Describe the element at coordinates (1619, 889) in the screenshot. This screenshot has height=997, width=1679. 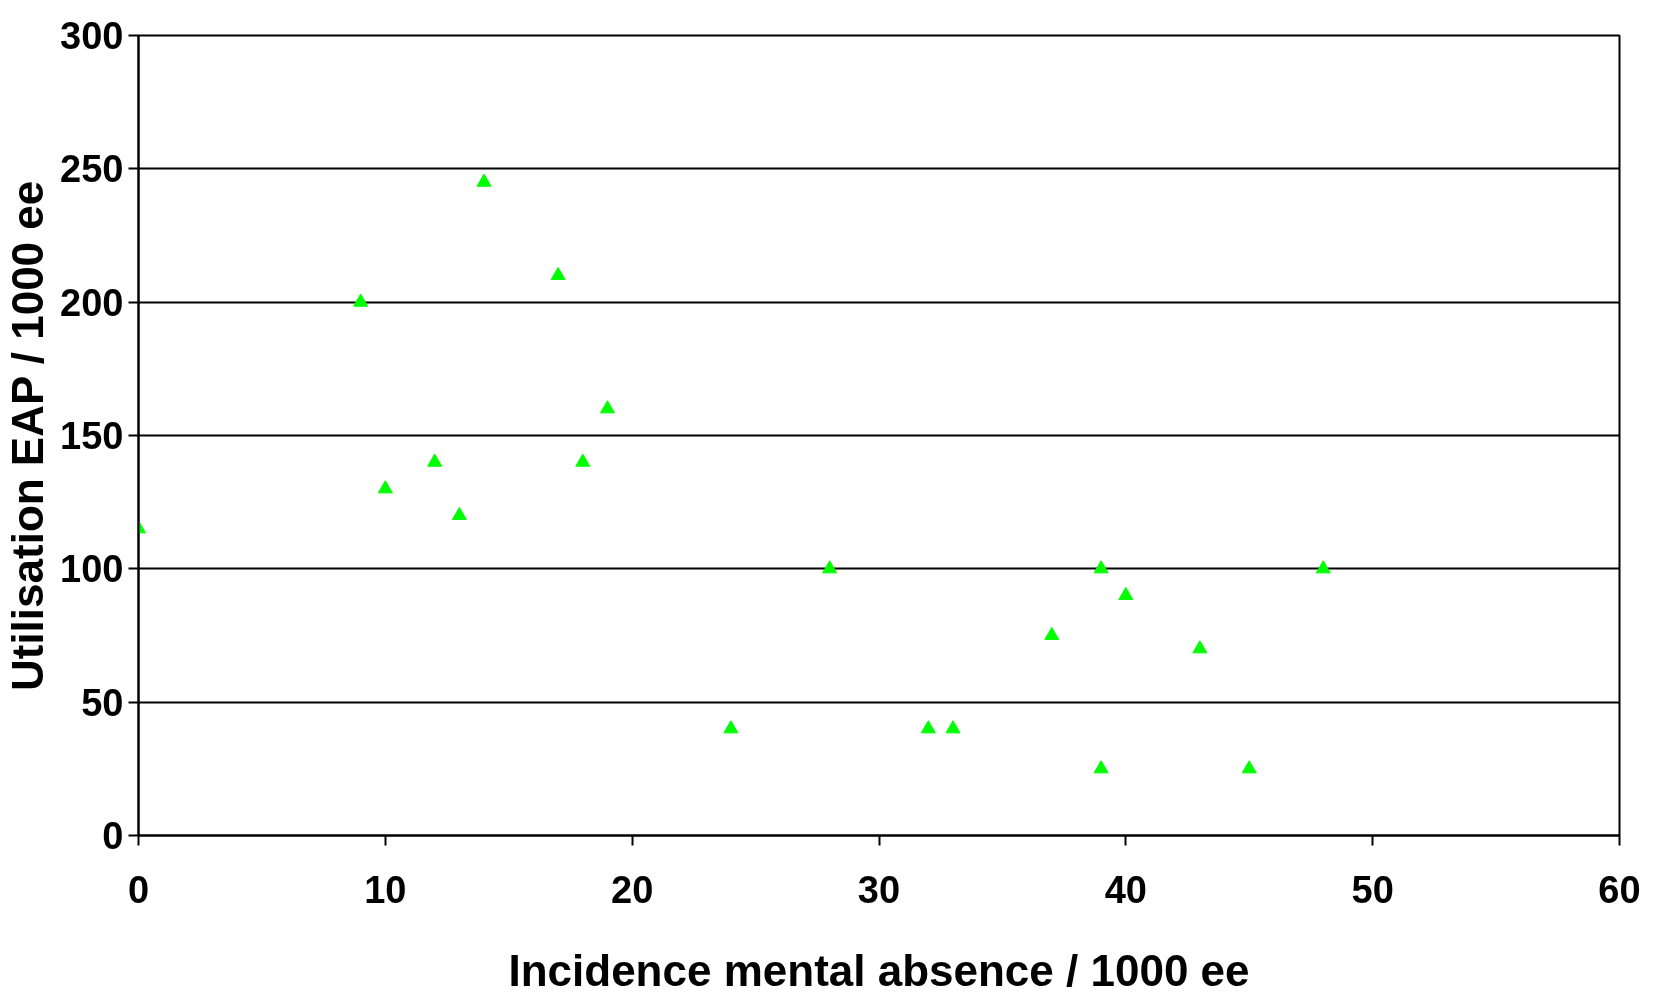
I see `x-tick-label: 60` at that location.